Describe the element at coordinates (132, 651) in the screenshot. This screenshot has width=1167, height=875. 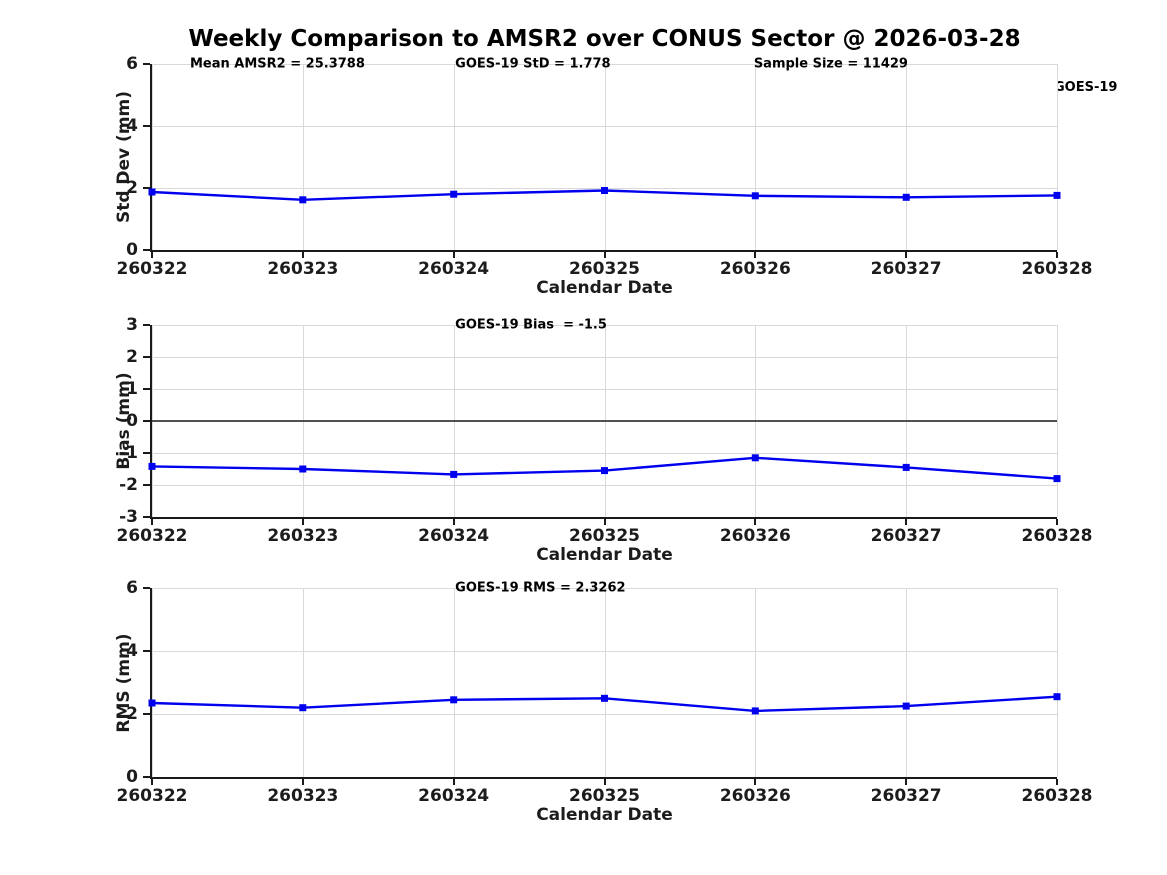
I see `y-tick-label: 4` at that location.